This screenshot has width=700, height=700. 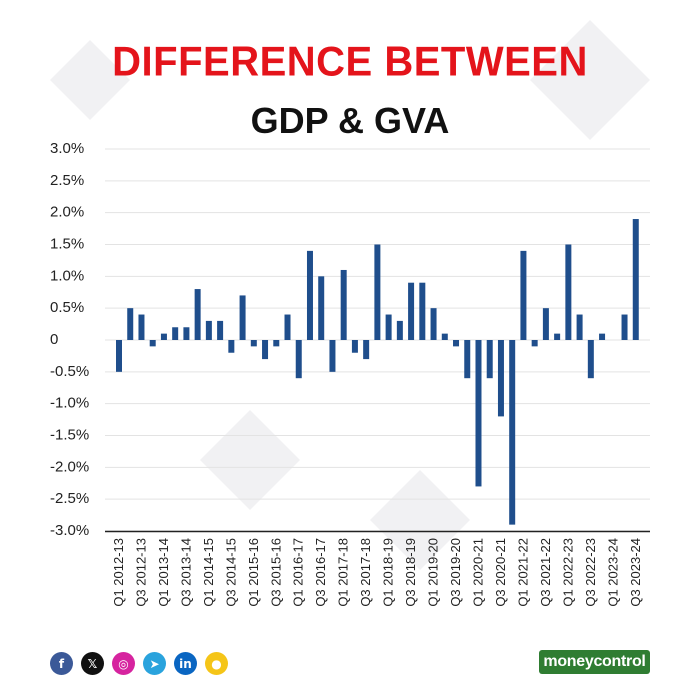 I want to click on x-tick-label: Q1 2019-20, so click(x=433, y=572).